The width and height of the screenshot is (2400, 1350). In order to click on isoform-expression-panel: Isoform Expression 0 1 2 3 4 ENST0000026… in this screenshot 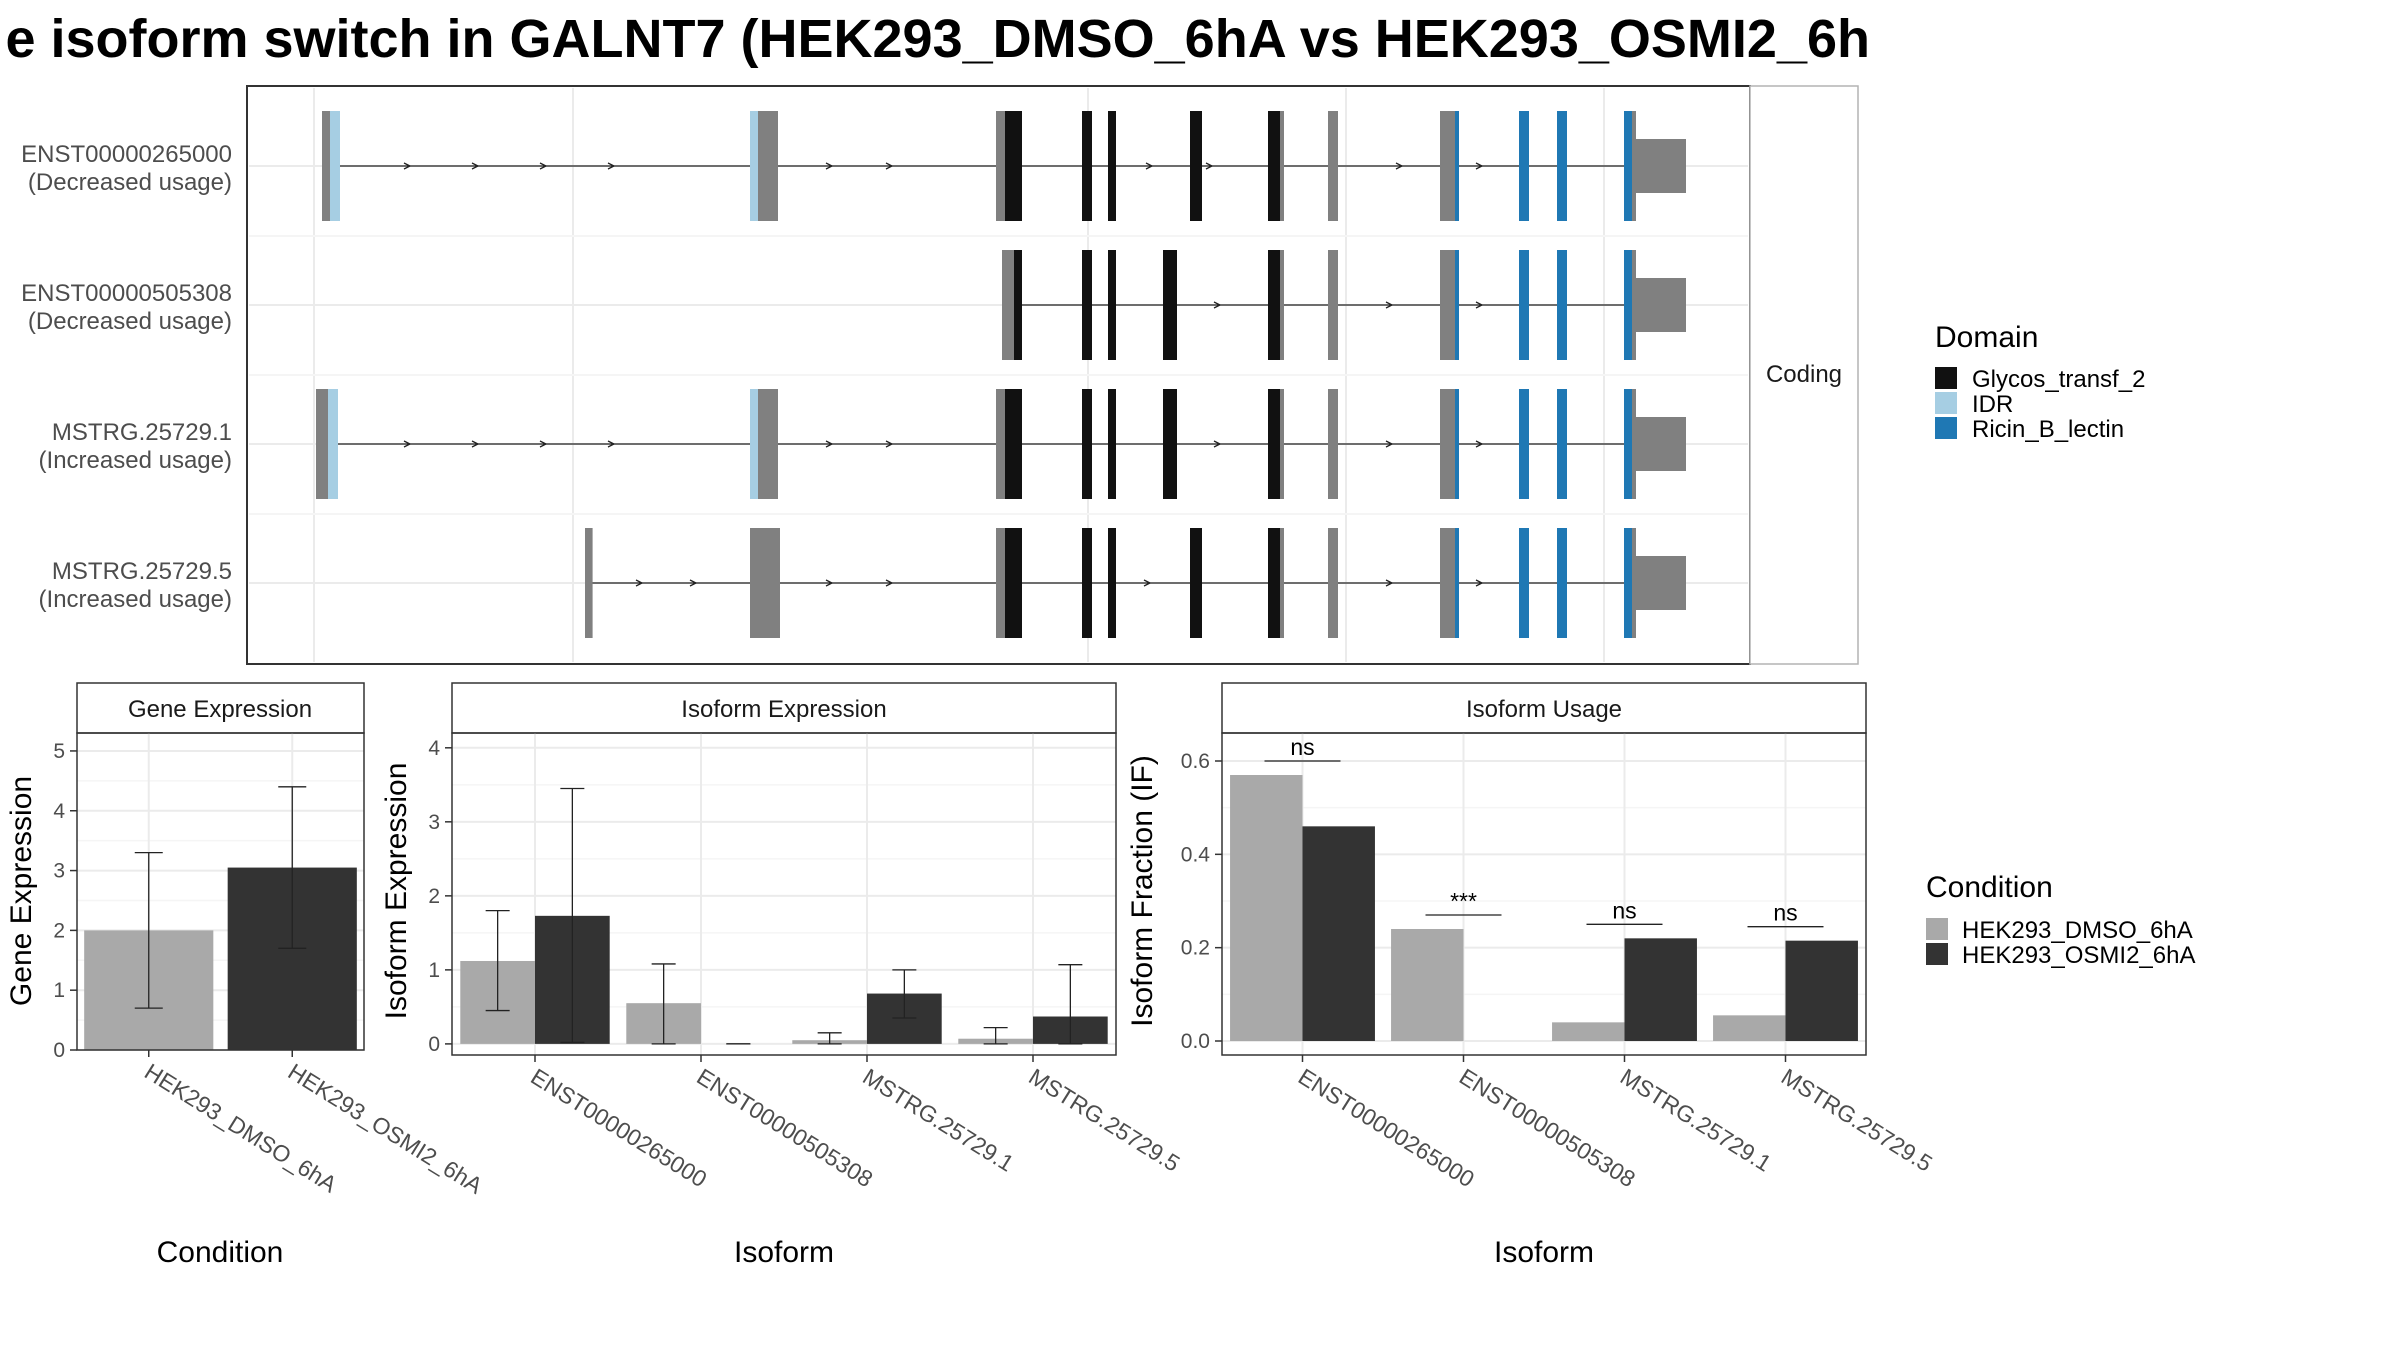, I will do `click(782, 975)`.